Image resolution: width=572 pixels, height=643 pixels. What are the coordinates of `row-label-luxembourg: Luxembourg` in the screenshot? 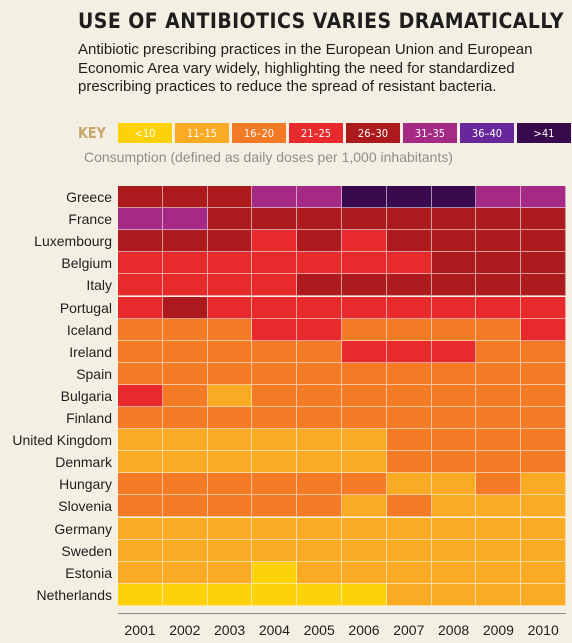 It's located at (73, 241).